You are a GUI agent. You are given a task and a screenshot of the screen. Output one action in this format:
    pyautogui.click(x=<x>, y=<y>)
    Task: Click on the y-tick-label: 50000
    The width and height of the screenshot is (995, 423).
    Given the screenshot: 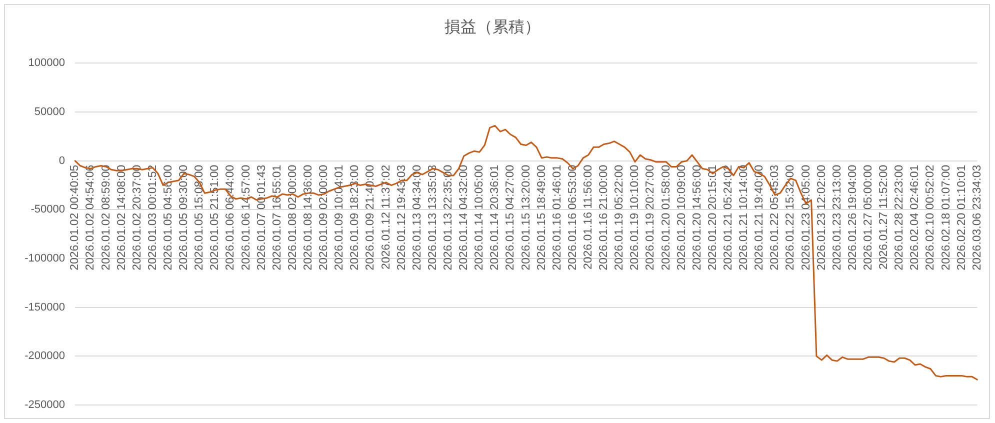 What is the action you would take?
    pyautogui.click(x=49, y=112)
    